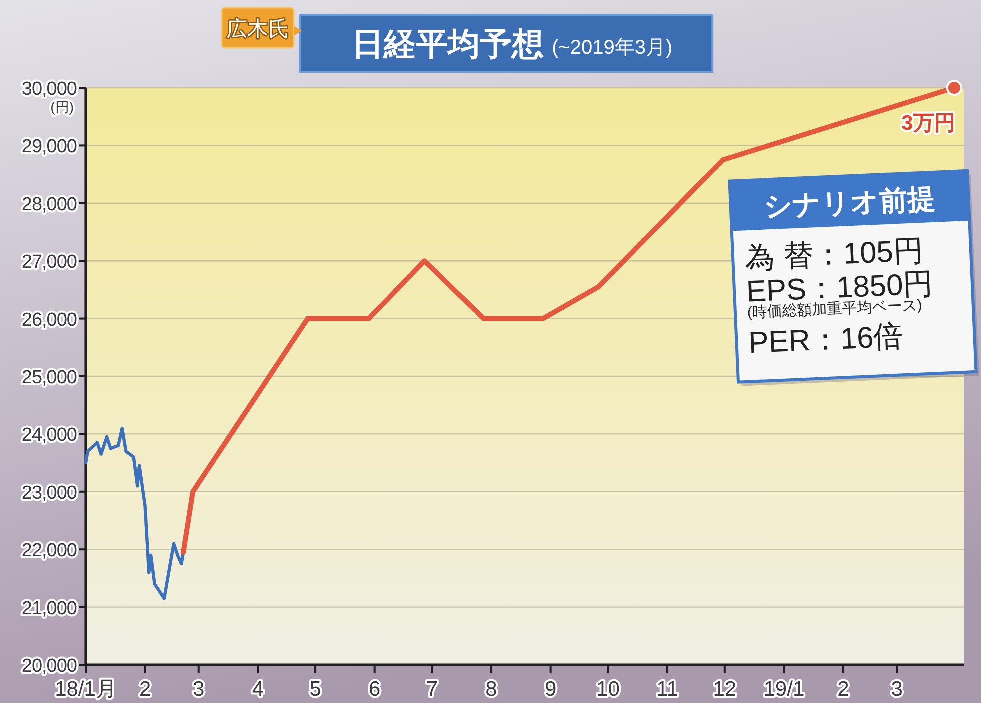 Image resolution: width=981 pixels, height=703 pixels. Describe the element at coordinates (49, 89) in the screenshot. I see `y-tick-label: 30,000` at that location.